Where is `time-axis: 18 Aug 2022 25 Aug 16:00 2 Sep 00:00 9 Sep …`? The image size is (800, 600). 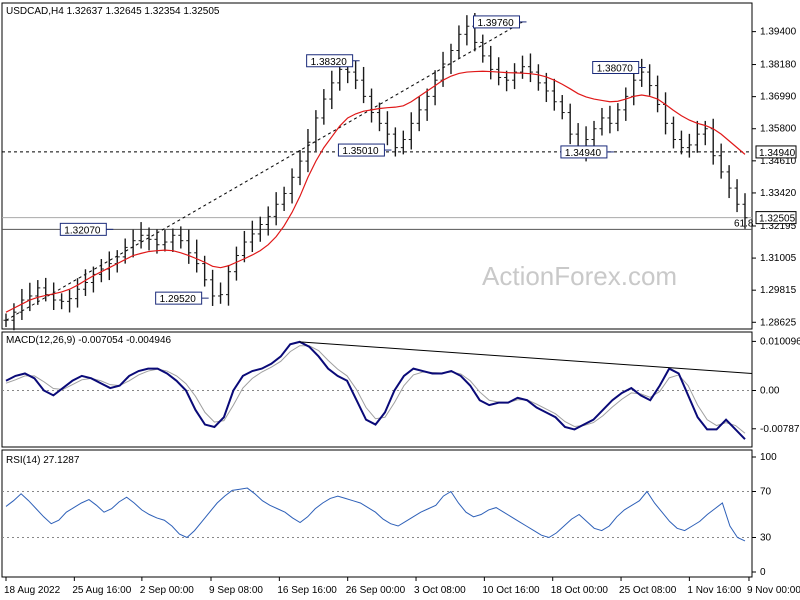 time-axis: 18 Aug 2022 25 Aug 16:00 2 Sep 00:00 9 Sep … is located at coordinates (402, 586).